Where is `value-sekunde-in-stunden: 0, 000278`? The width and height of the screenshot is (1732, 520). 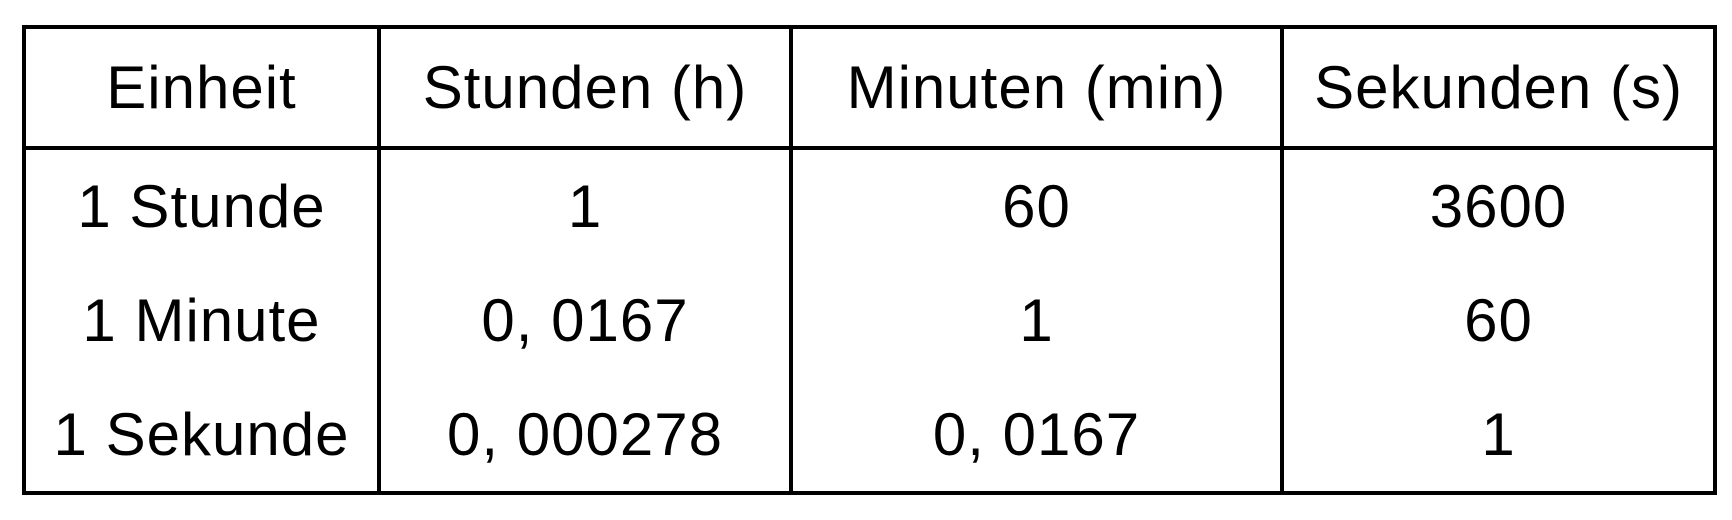
value-sekunde-in-stunden: 0, 000278 is located at coordinates (584, 435).